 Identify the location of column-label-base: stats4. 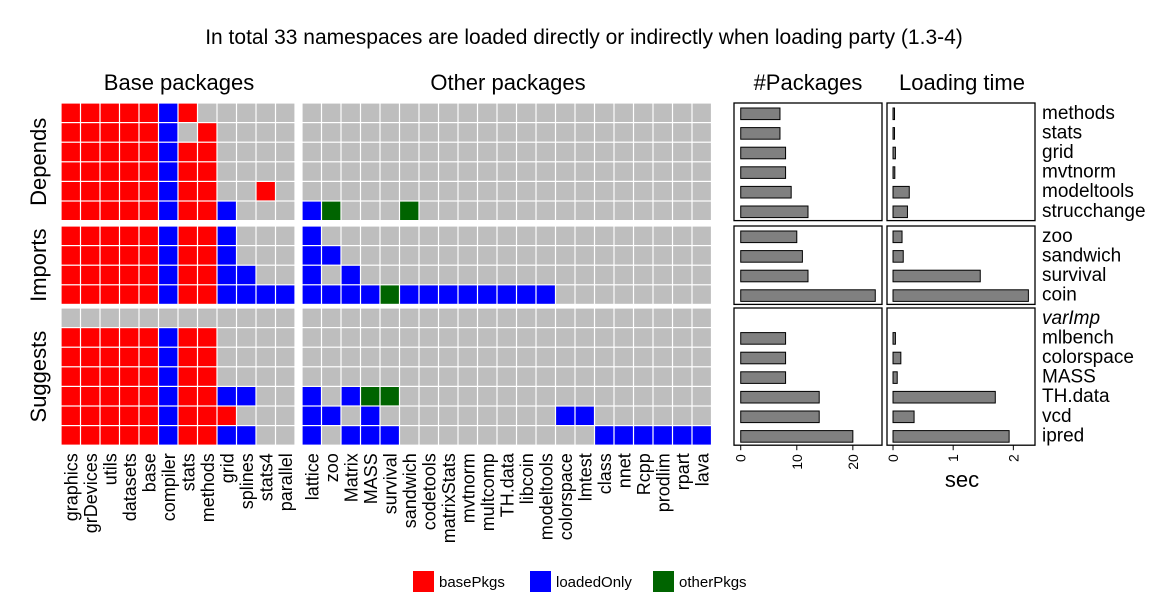
(267, 477).